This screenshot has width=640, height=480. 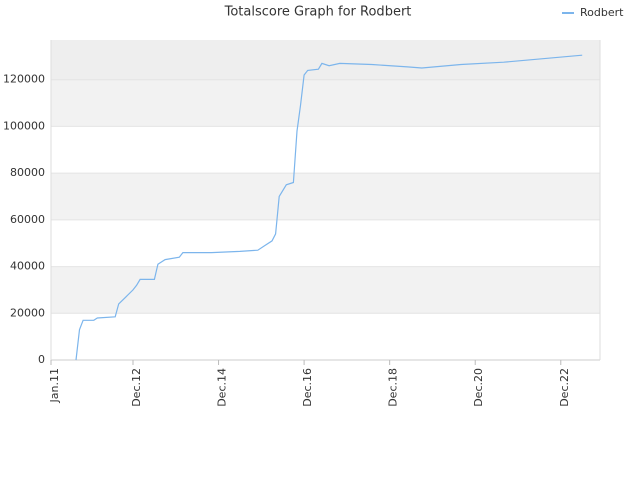 I want to click on legend-label: Rodbert, so click(x=602, y=12).